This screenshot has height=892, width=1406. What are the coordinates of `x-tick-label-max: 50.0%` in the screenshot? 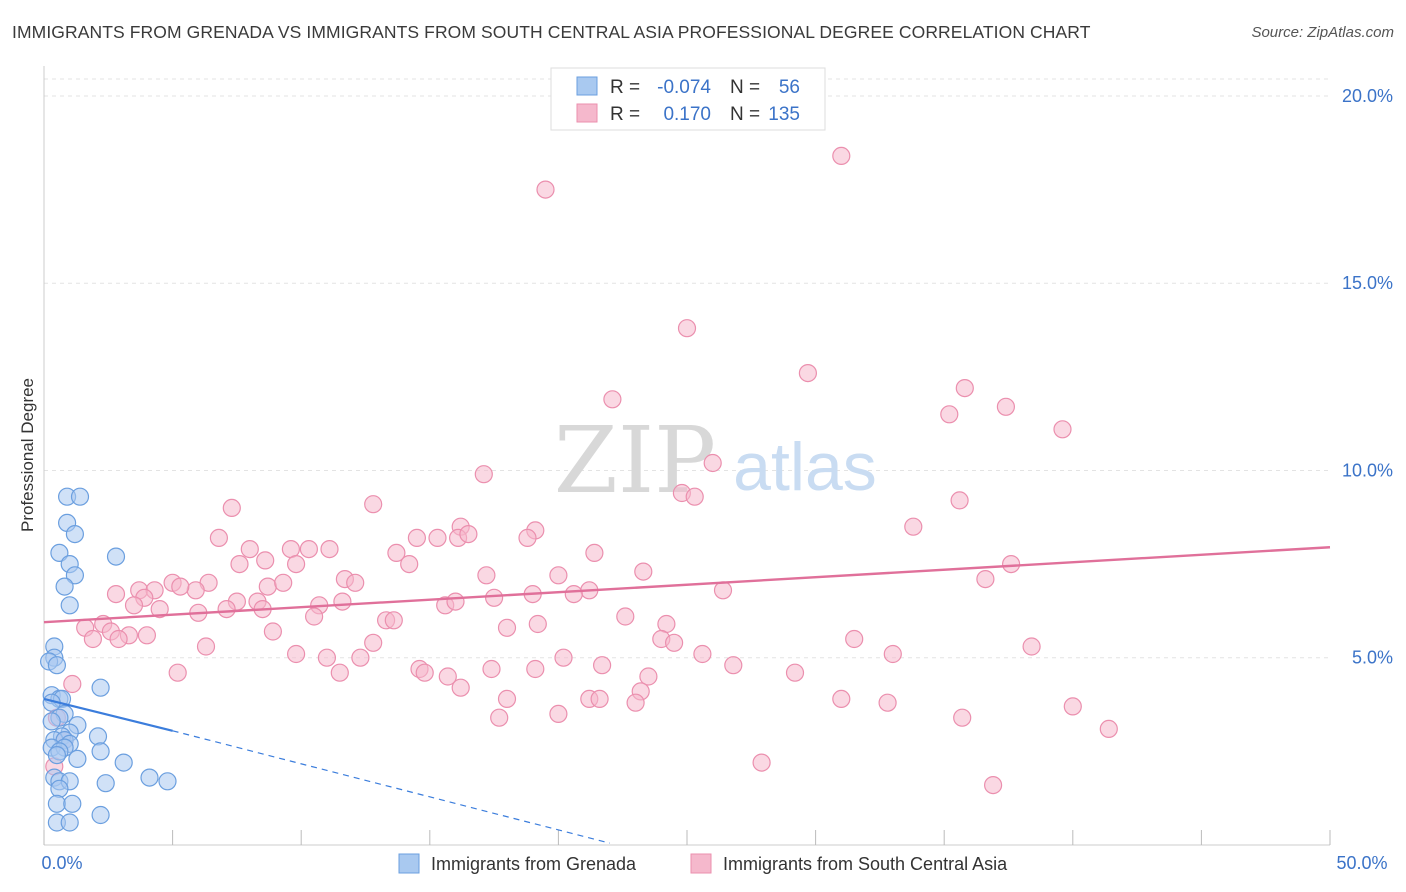 It's located at (1361, 863).